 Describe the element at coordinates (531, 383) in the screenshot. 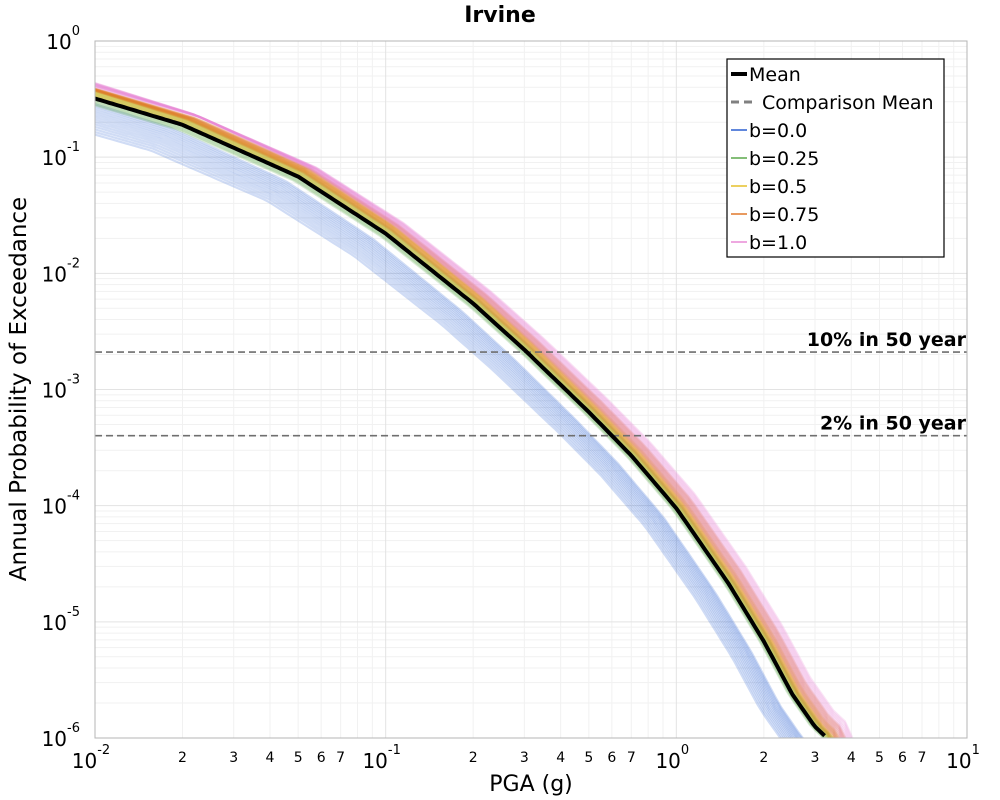

I see `reference-lines: 10% in 50 year 2% in 50 year` at that location.